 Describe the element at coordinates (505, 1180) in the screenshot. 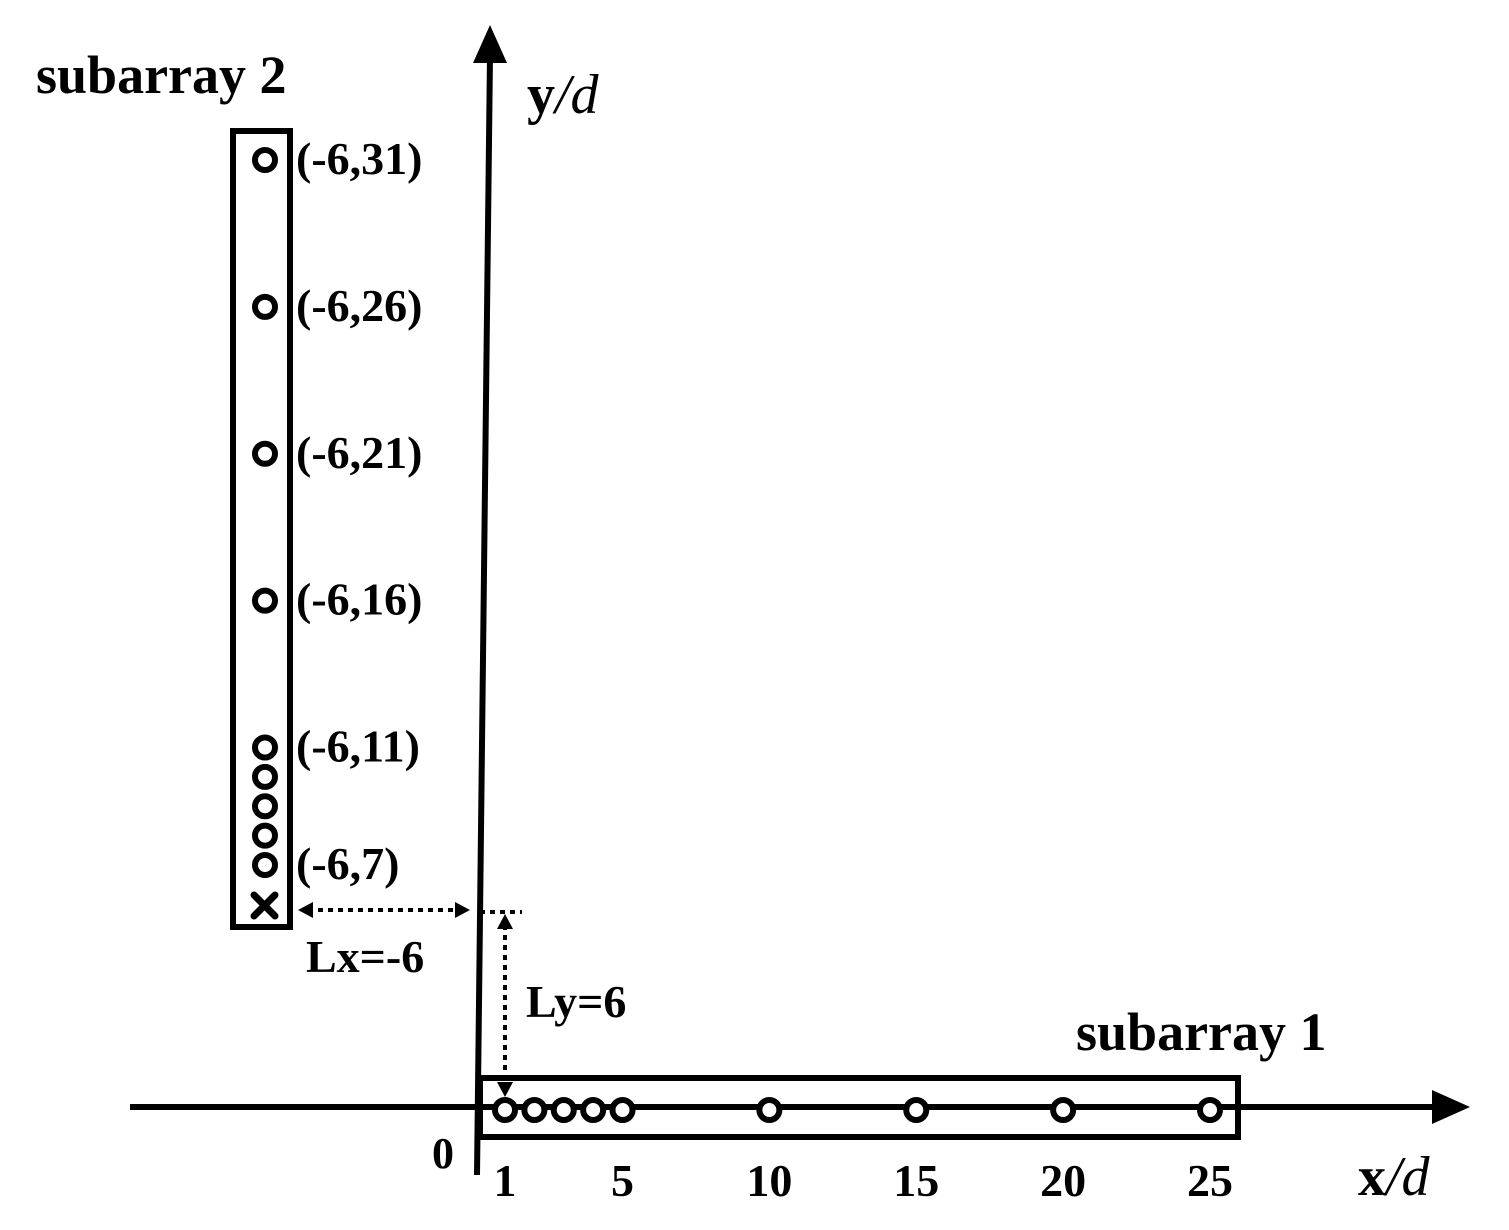

I see `tick-label-1: 1` at that location.